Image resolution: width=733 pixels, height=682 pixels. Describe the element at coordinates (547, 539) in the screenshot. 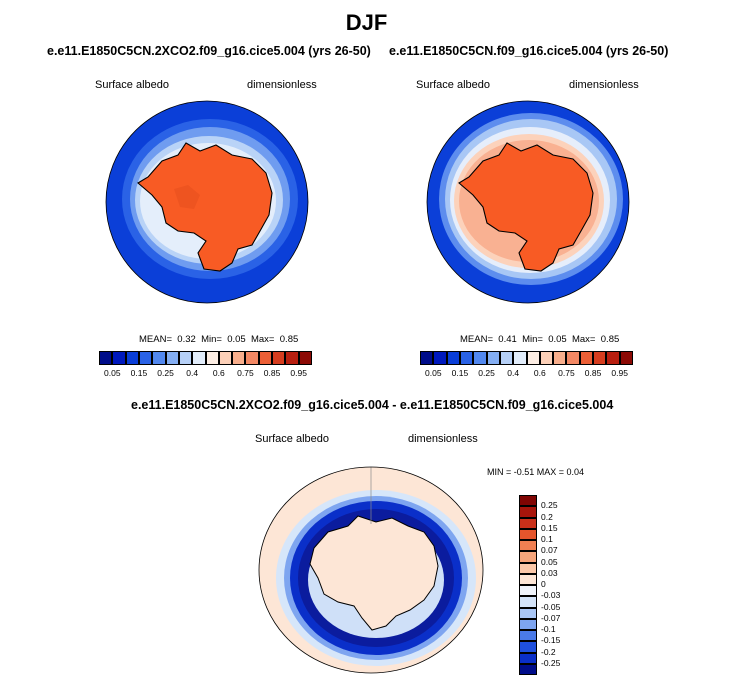

I see `colorbar-tick-label: 0.1` at that location.